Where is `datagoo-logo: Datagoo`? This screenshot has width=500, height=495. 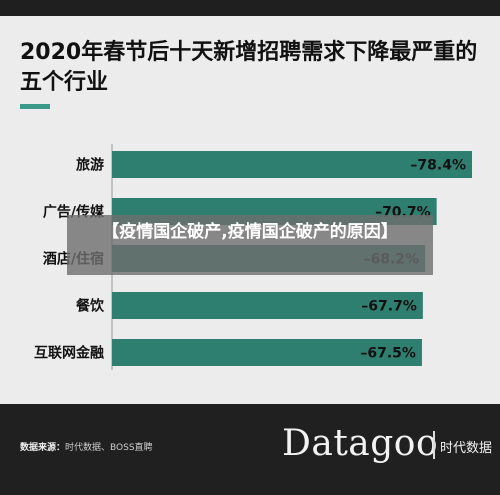
datagoo-logo: Datagoo is located at coordinates (360, 443).